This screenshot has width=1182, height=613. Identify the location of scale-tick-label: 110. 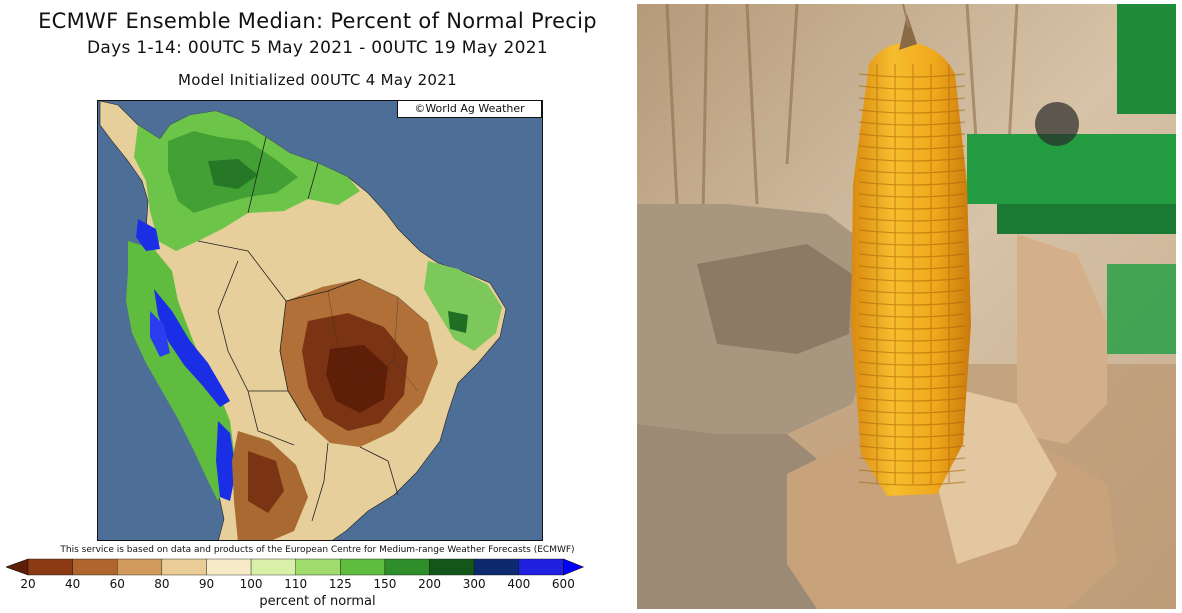
(296, 584).